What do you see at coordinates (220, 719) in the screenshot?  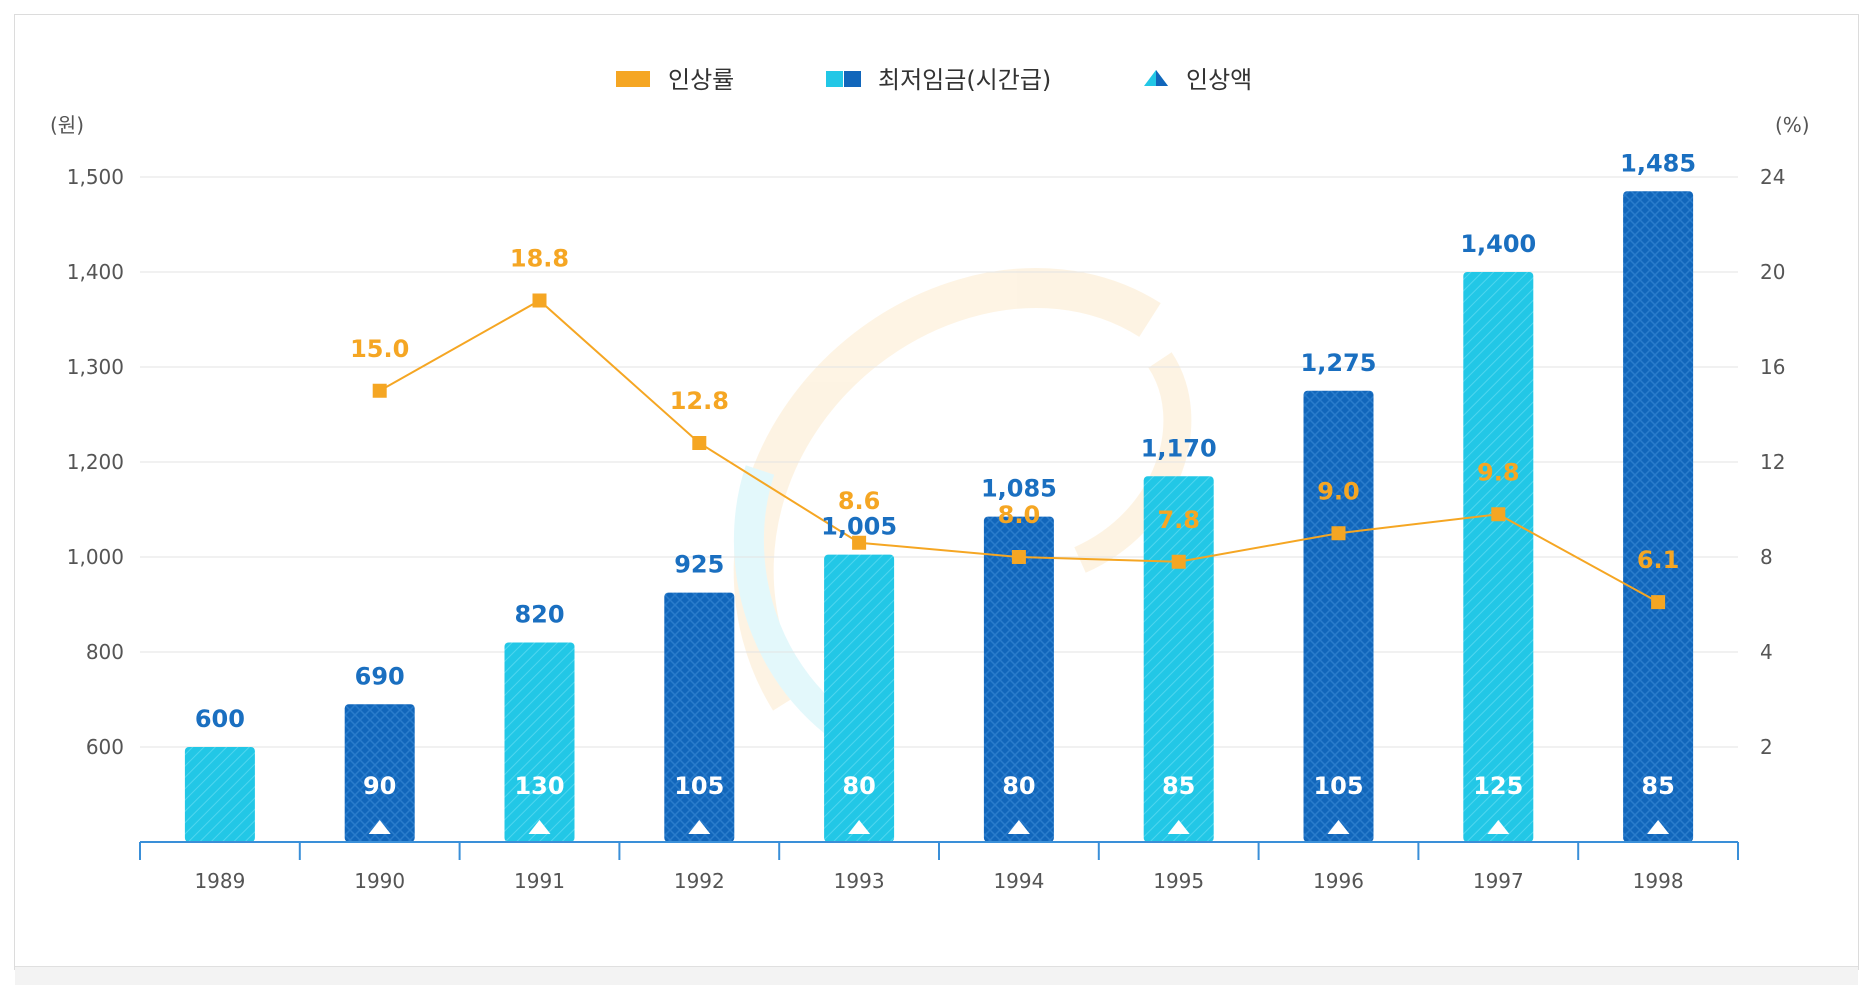 I see `wage-value-label: 600` at bounding box center [220, 719].